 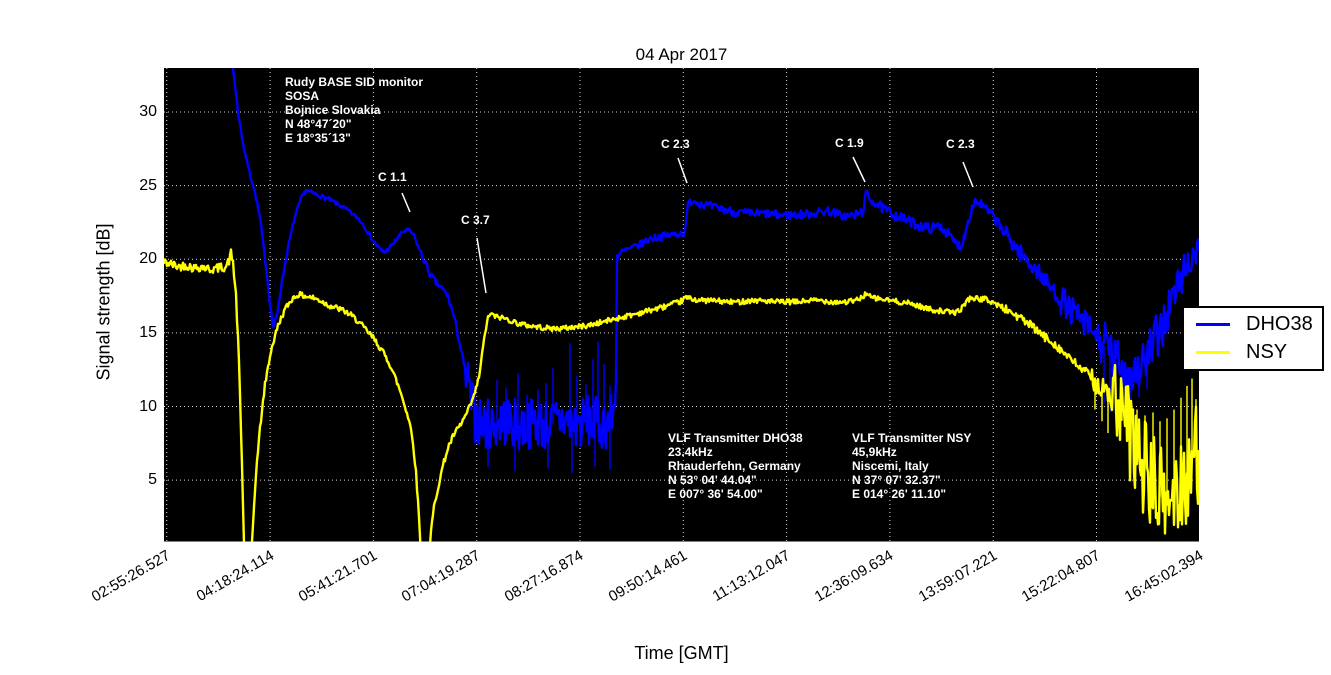 I want to click on station-info-line: Rudy BASE SID monitor, so click(x=354, y=82).